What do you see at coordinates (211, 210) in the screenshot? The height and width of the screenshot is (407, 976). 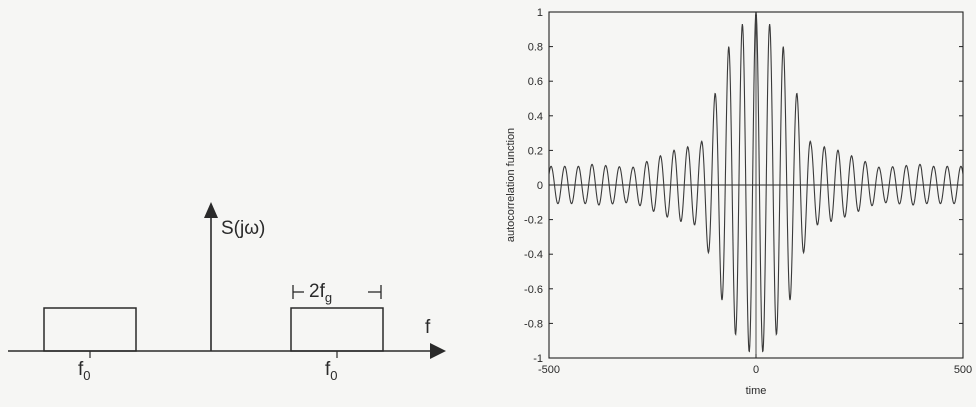 I see `spectrum-axis-arrowhead` at bounding box center [211, 210].